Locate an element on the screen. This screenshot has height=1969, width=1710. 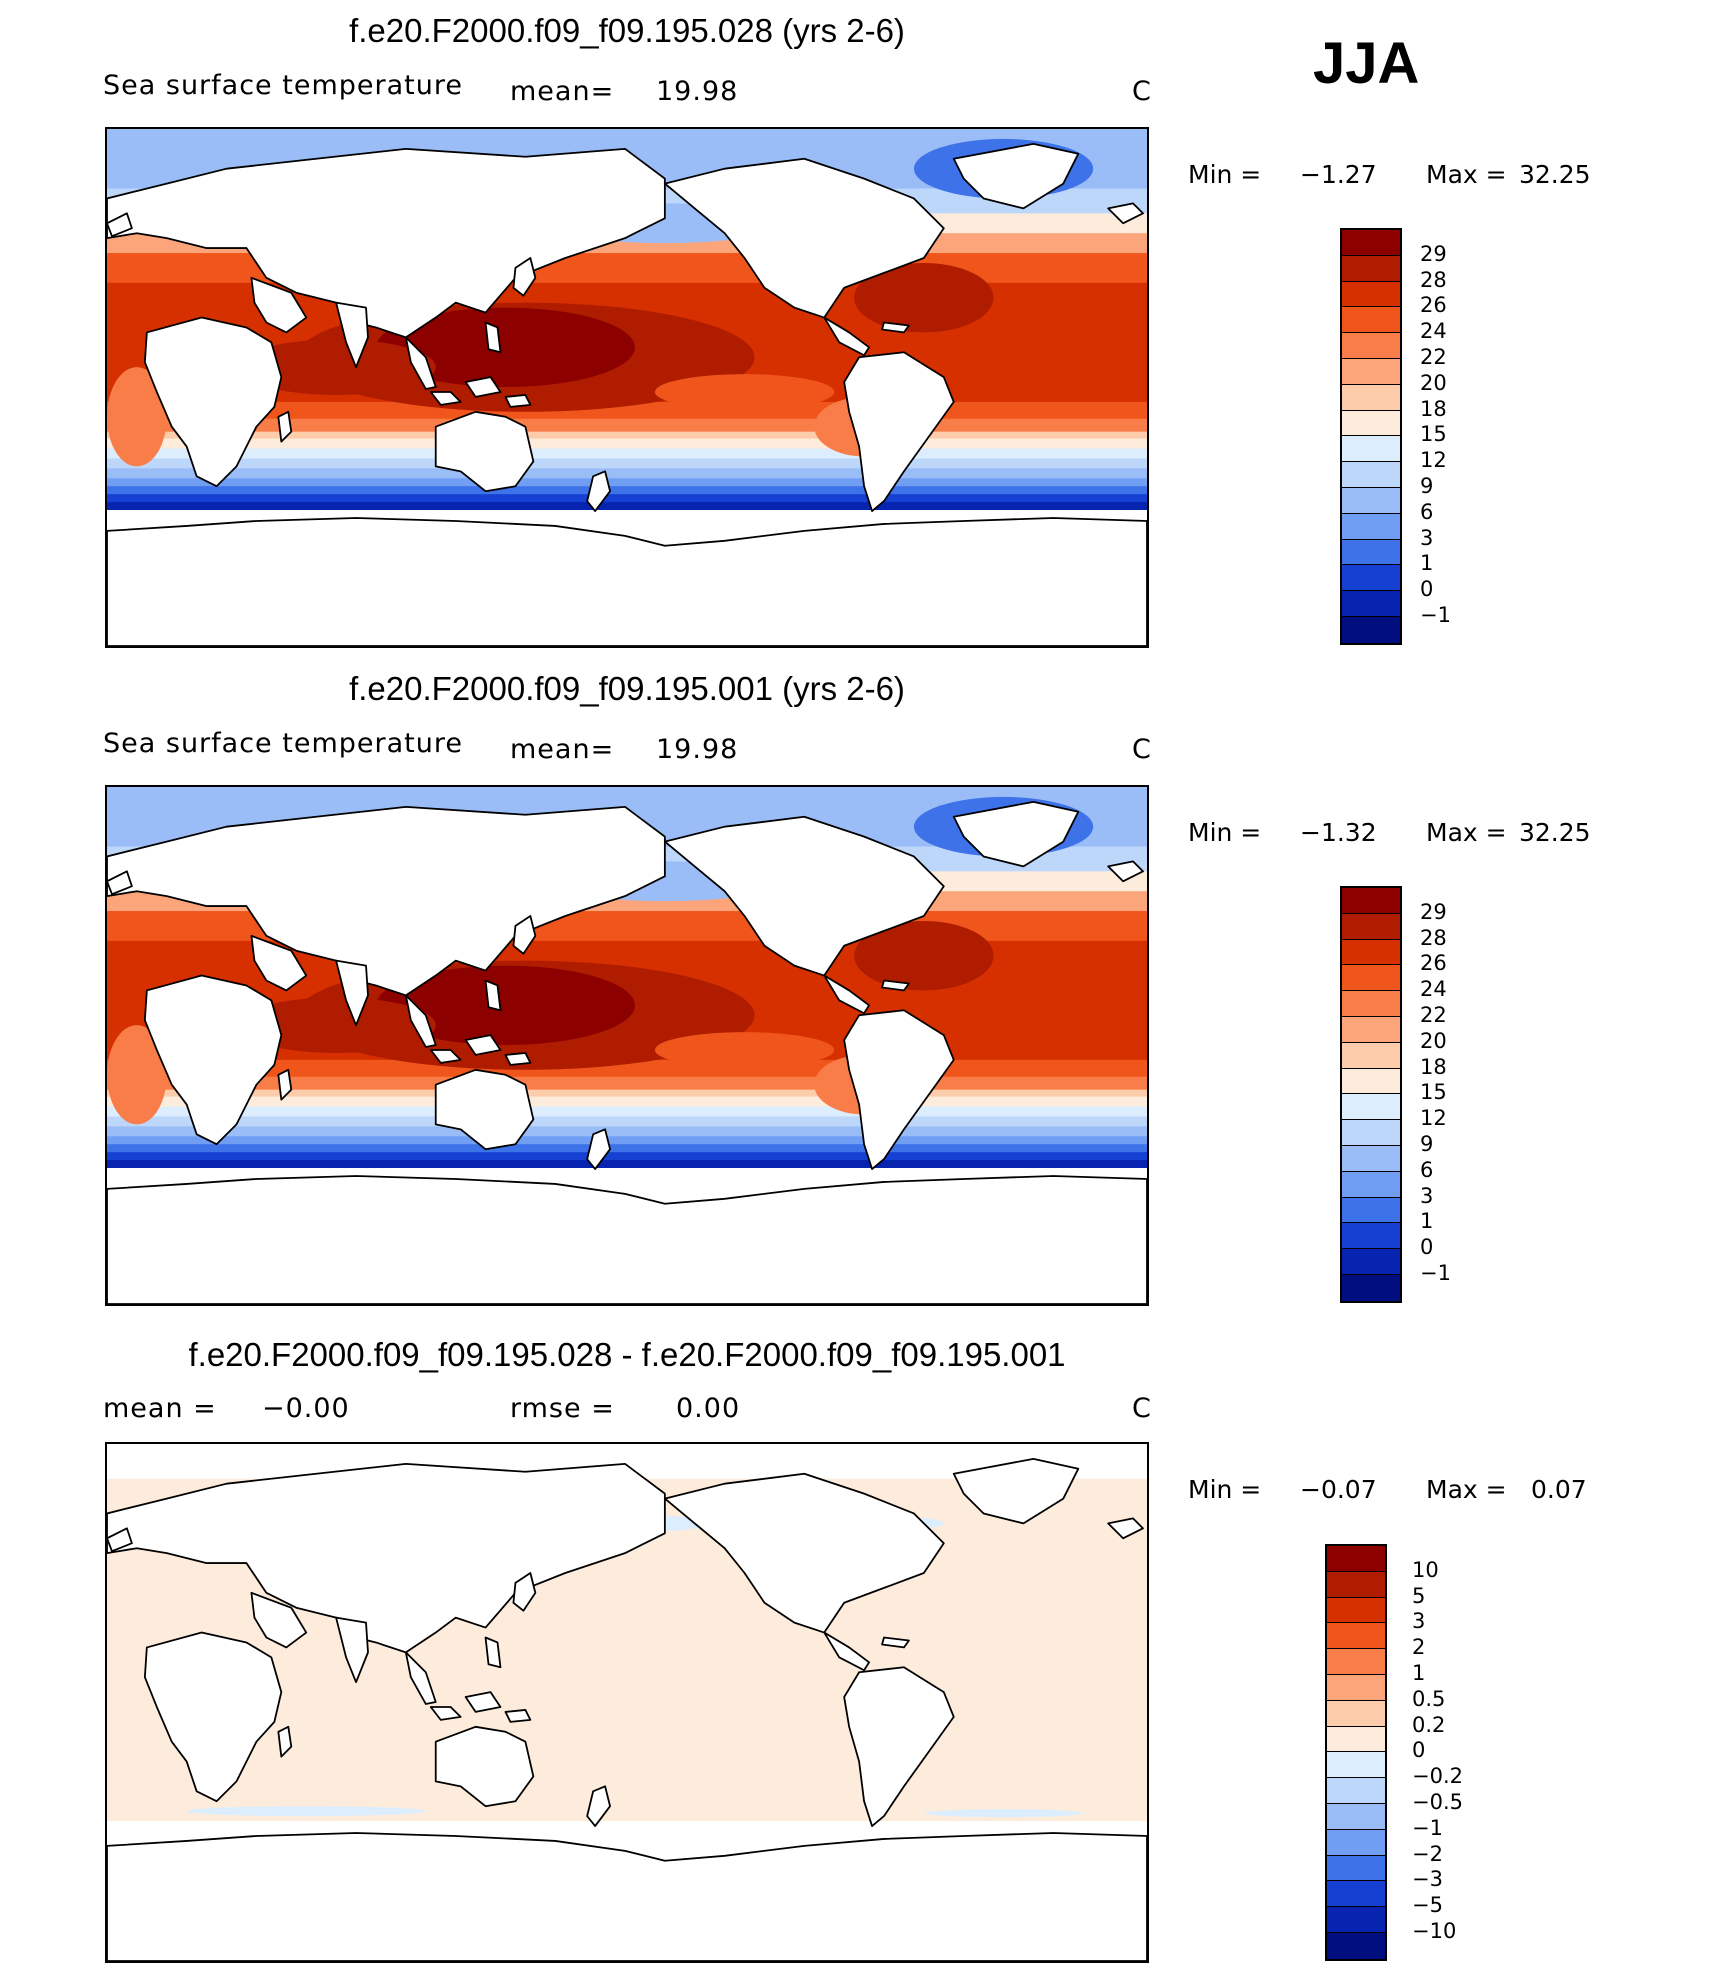
colorbar-tick-label: 1 is located at coordinates (1427, 1221).